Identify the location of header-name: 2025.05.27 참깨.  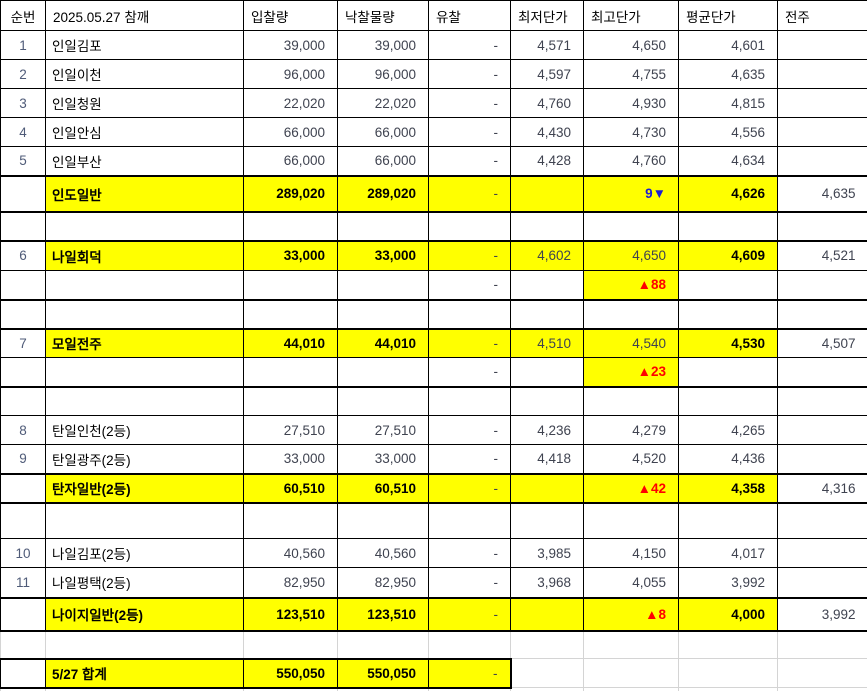
(144, 15).